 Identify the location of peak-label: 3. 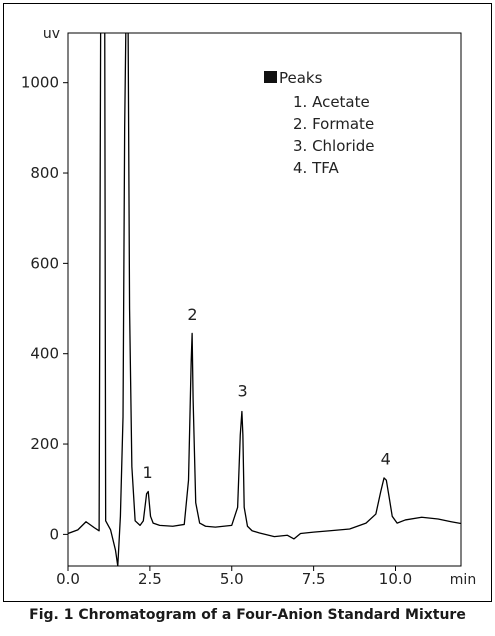
(242, 391).